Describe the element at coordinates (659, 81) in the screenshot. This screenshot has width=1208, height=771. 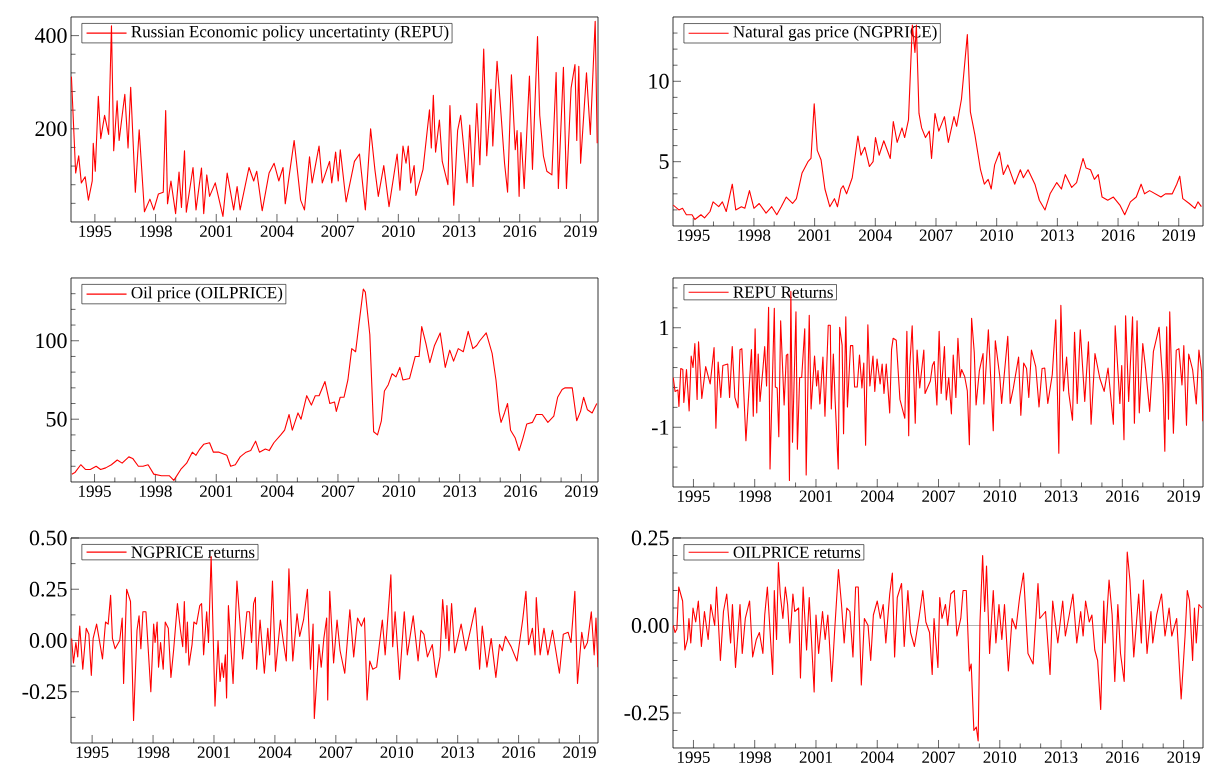
I see `y-tick-label: 10` at that location.